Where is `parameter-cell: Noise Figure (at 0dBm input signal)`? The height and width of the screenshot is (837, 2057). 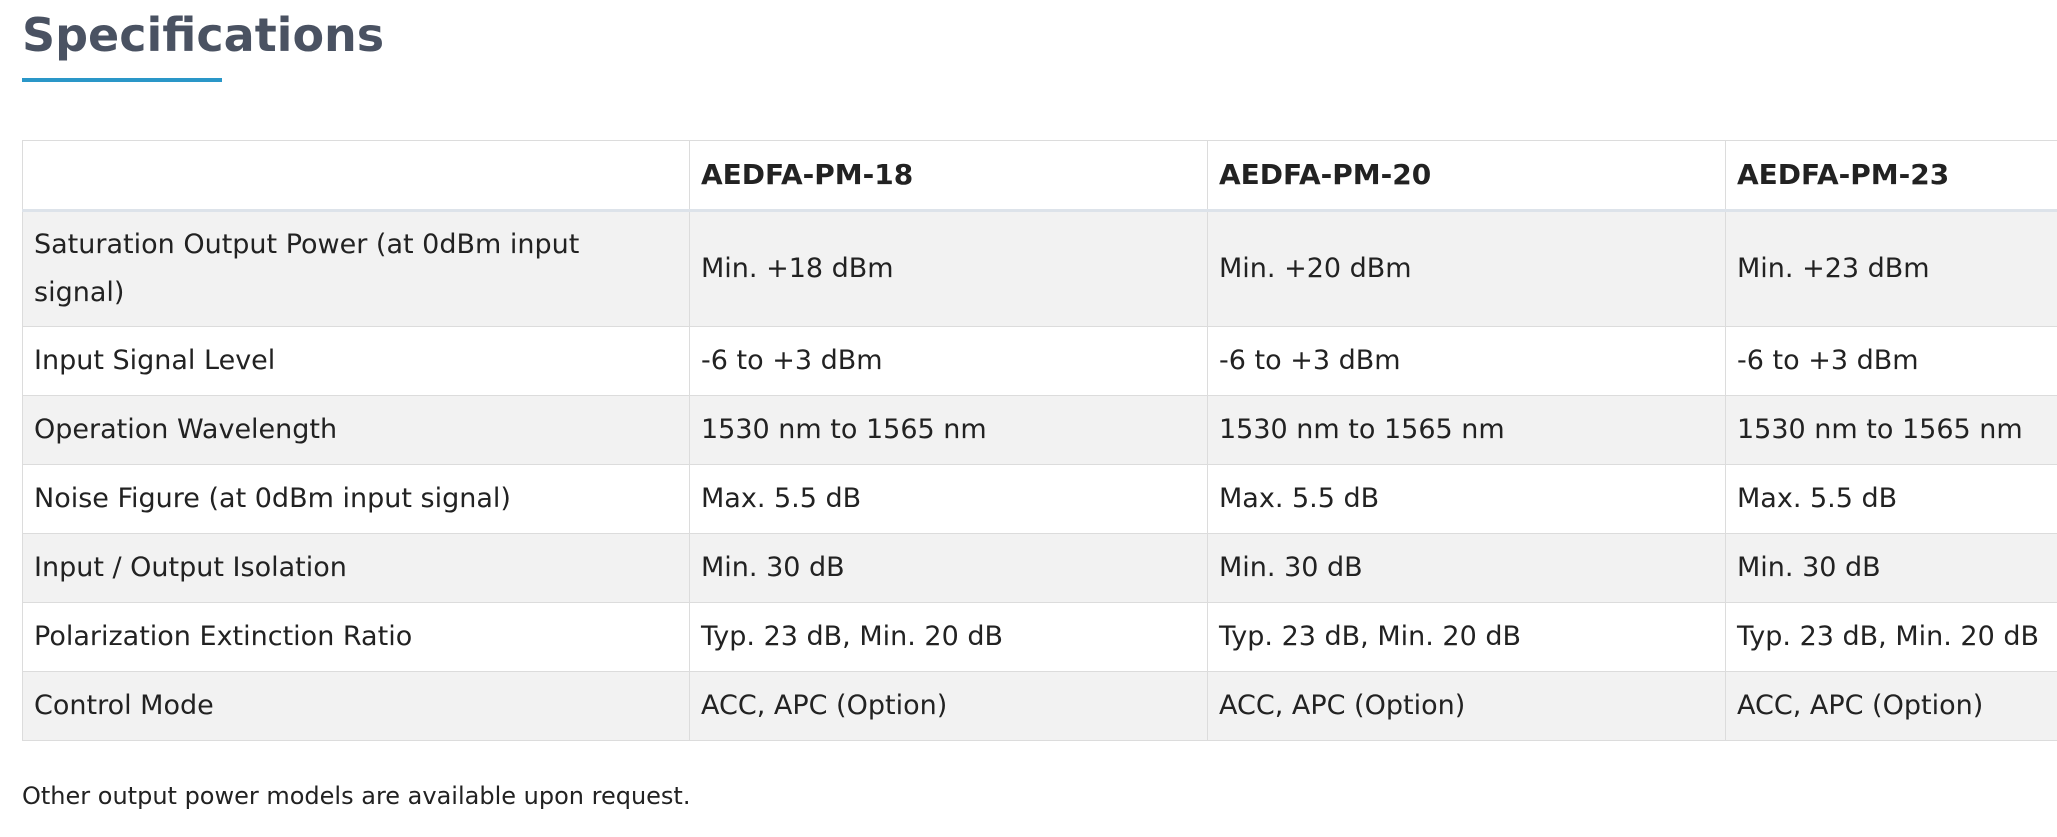 parameter-cell: Noise Figure (at 0dBm input signal) is located at coordinates (356, 499).